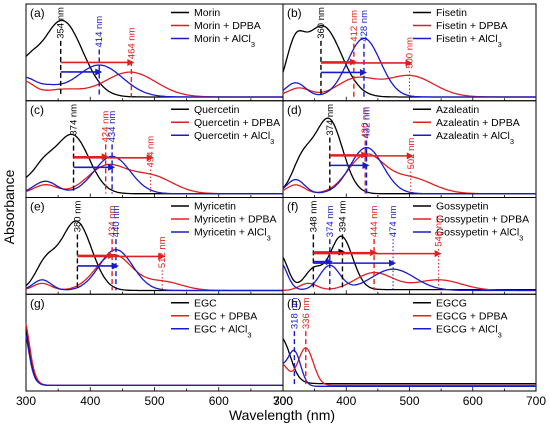 Image resolution: width=550 pixels, height=428 pixels. Describe the element at coordinates (151, 152) in the screenshot. I see `peak-label: 494 nm` at that location.